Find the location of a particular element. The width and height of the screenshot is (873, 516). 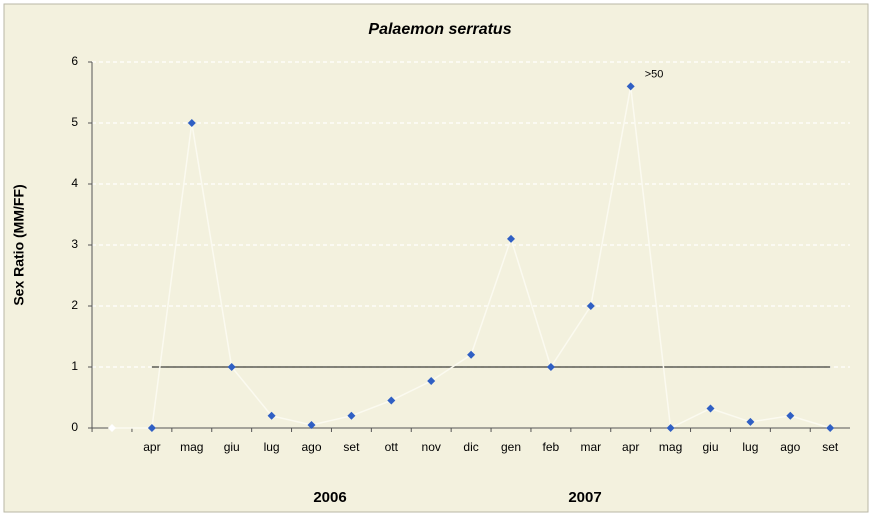

x-tick-label: nov is located at coordinates (431, 447).